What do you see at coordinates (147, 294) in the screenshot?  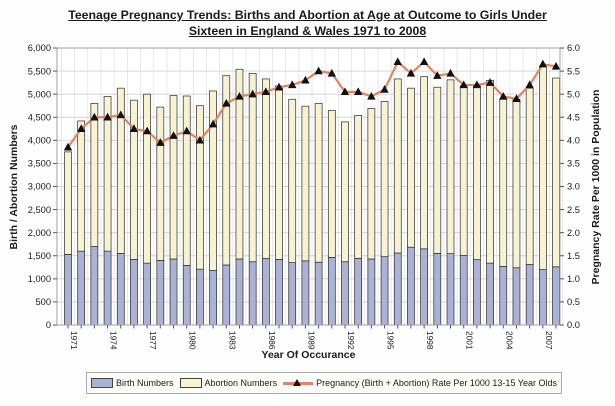 I see `birth-bar-1977` at bounding box center [147, 294].